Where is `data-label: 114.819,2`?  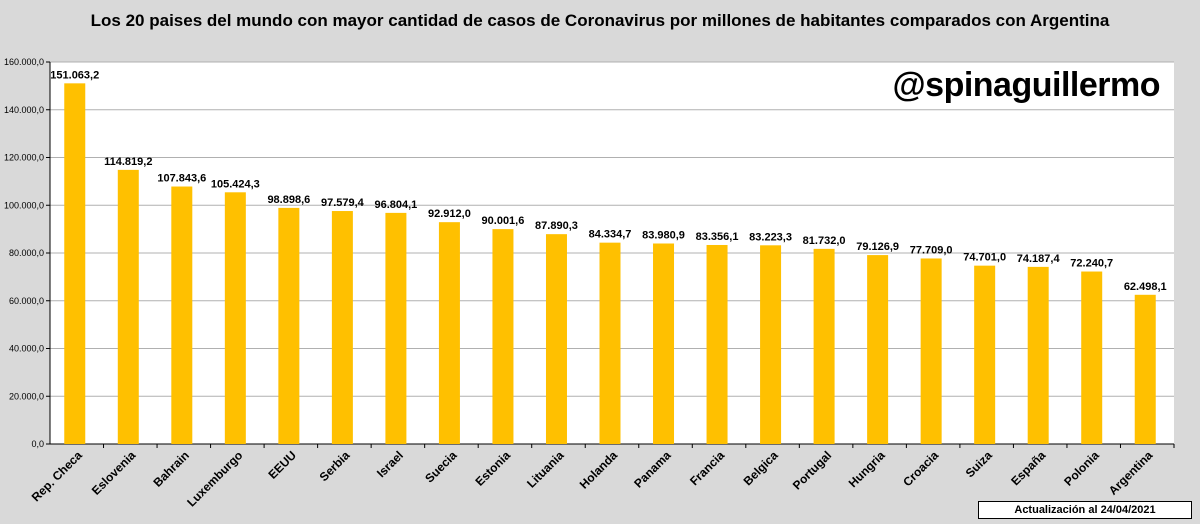 data-label: 114.819,2 is located at coordinates (128, 162).